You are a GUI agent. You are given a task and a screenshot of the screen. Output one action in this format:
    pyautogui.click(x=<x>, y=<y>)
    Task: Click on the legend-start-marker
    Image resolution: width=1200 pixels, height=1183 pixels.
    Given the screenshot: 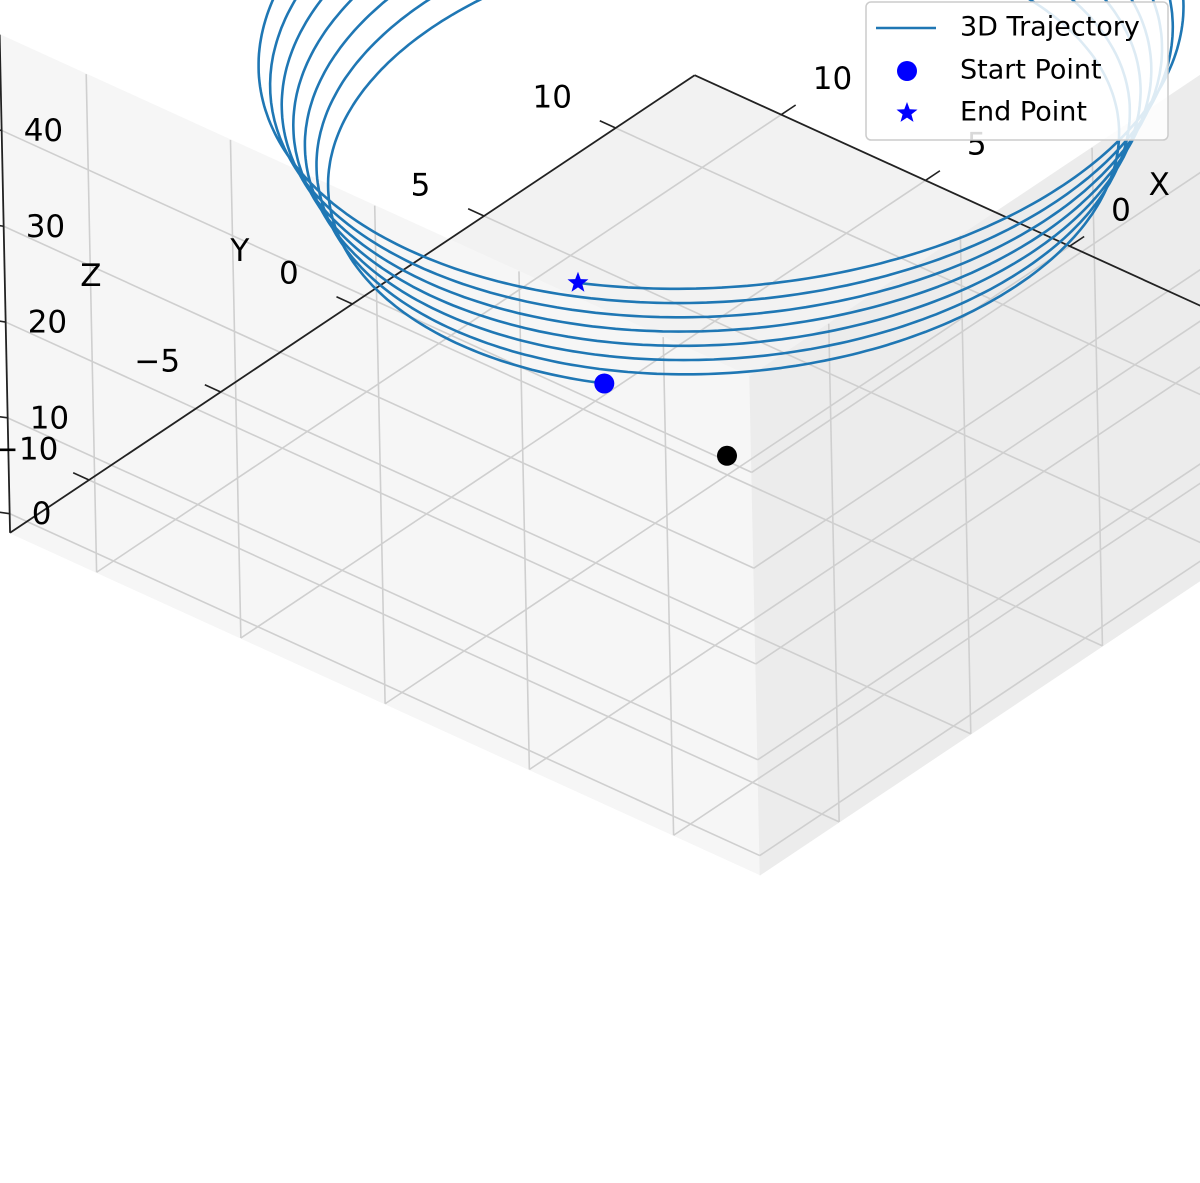 What is the action you would take?
    pyautogui.click(x=907, y=71)
    